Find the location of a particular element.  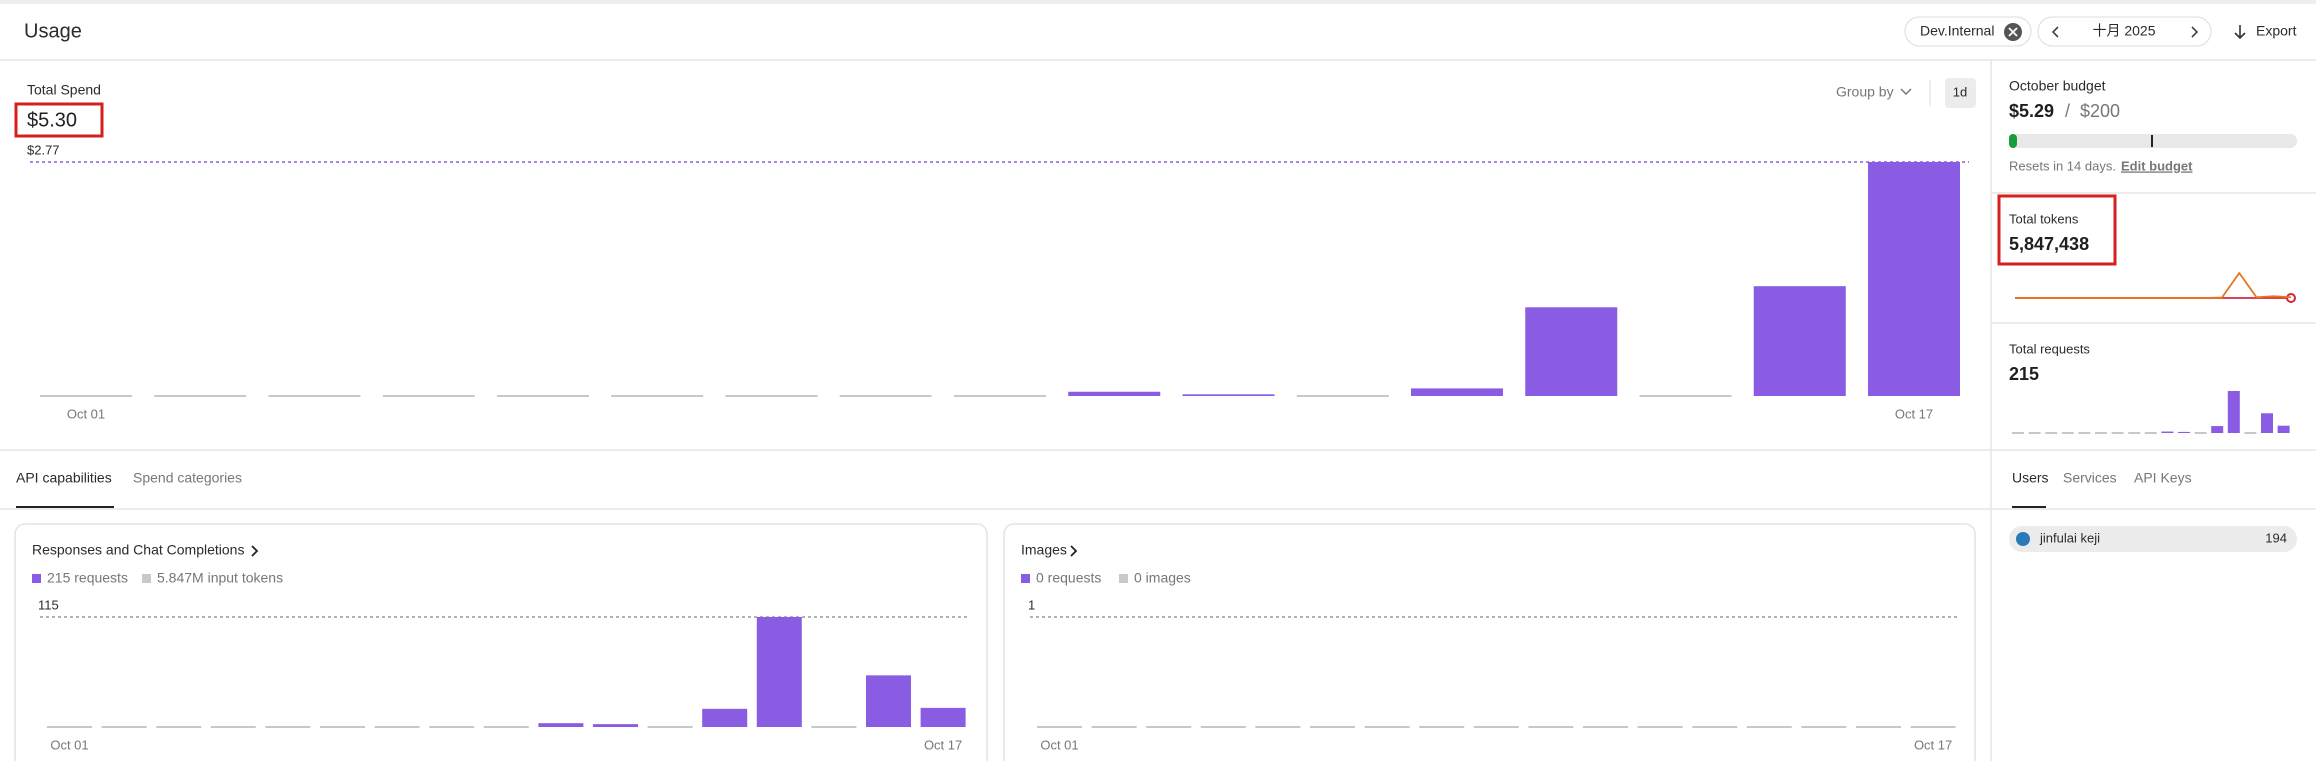

page-title: Usage is located at coordinates (53, 31).